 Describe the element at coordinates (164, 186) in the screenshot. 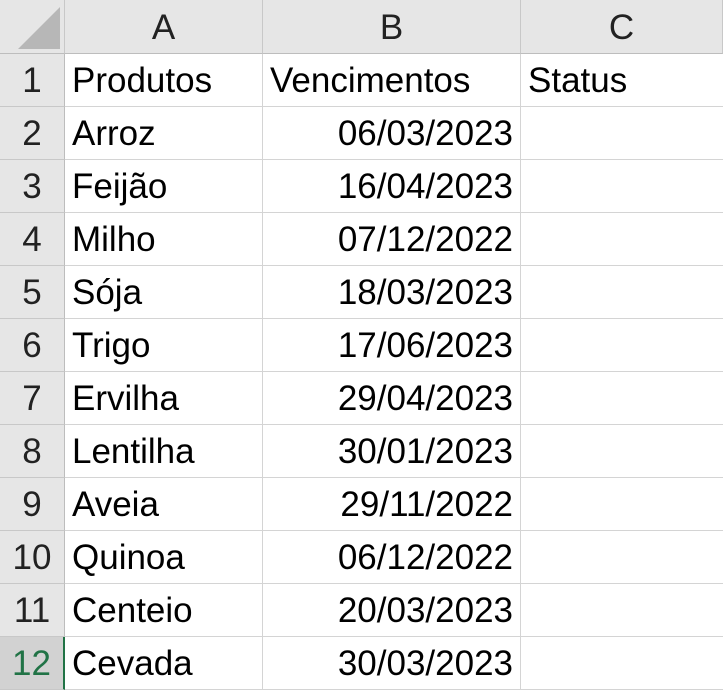

I see `cell-a3: Feijão` at that location.